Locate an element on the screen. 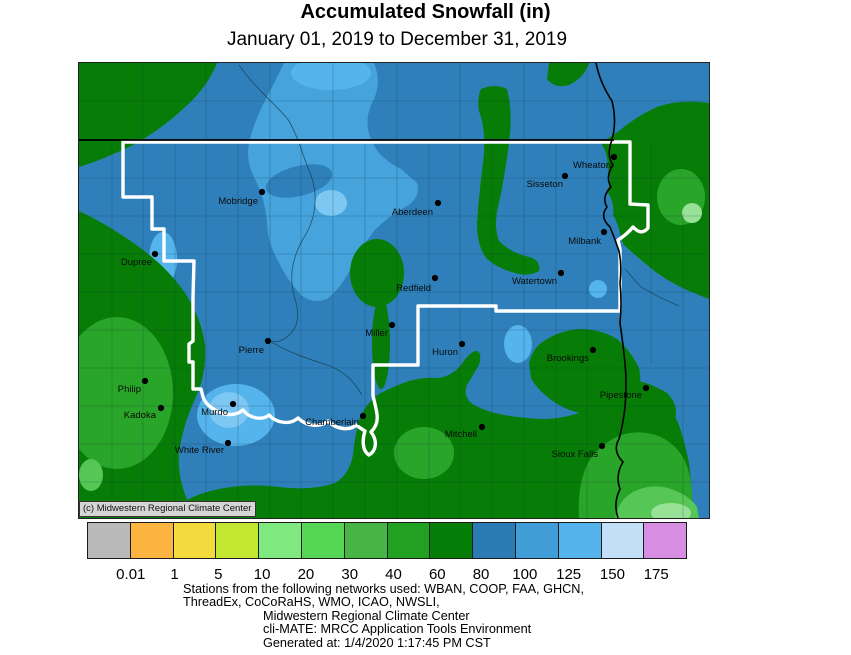 This screenshot has width=851, height=655. city-label: Dupree is located at coordinates (136, 262).